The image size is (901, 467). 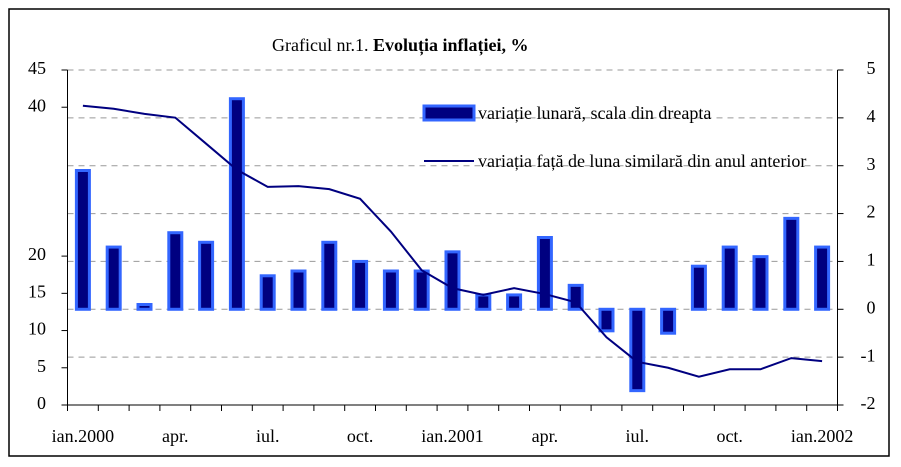 I want to click on y2-tick-label: 1, so click(x=871, y=260).